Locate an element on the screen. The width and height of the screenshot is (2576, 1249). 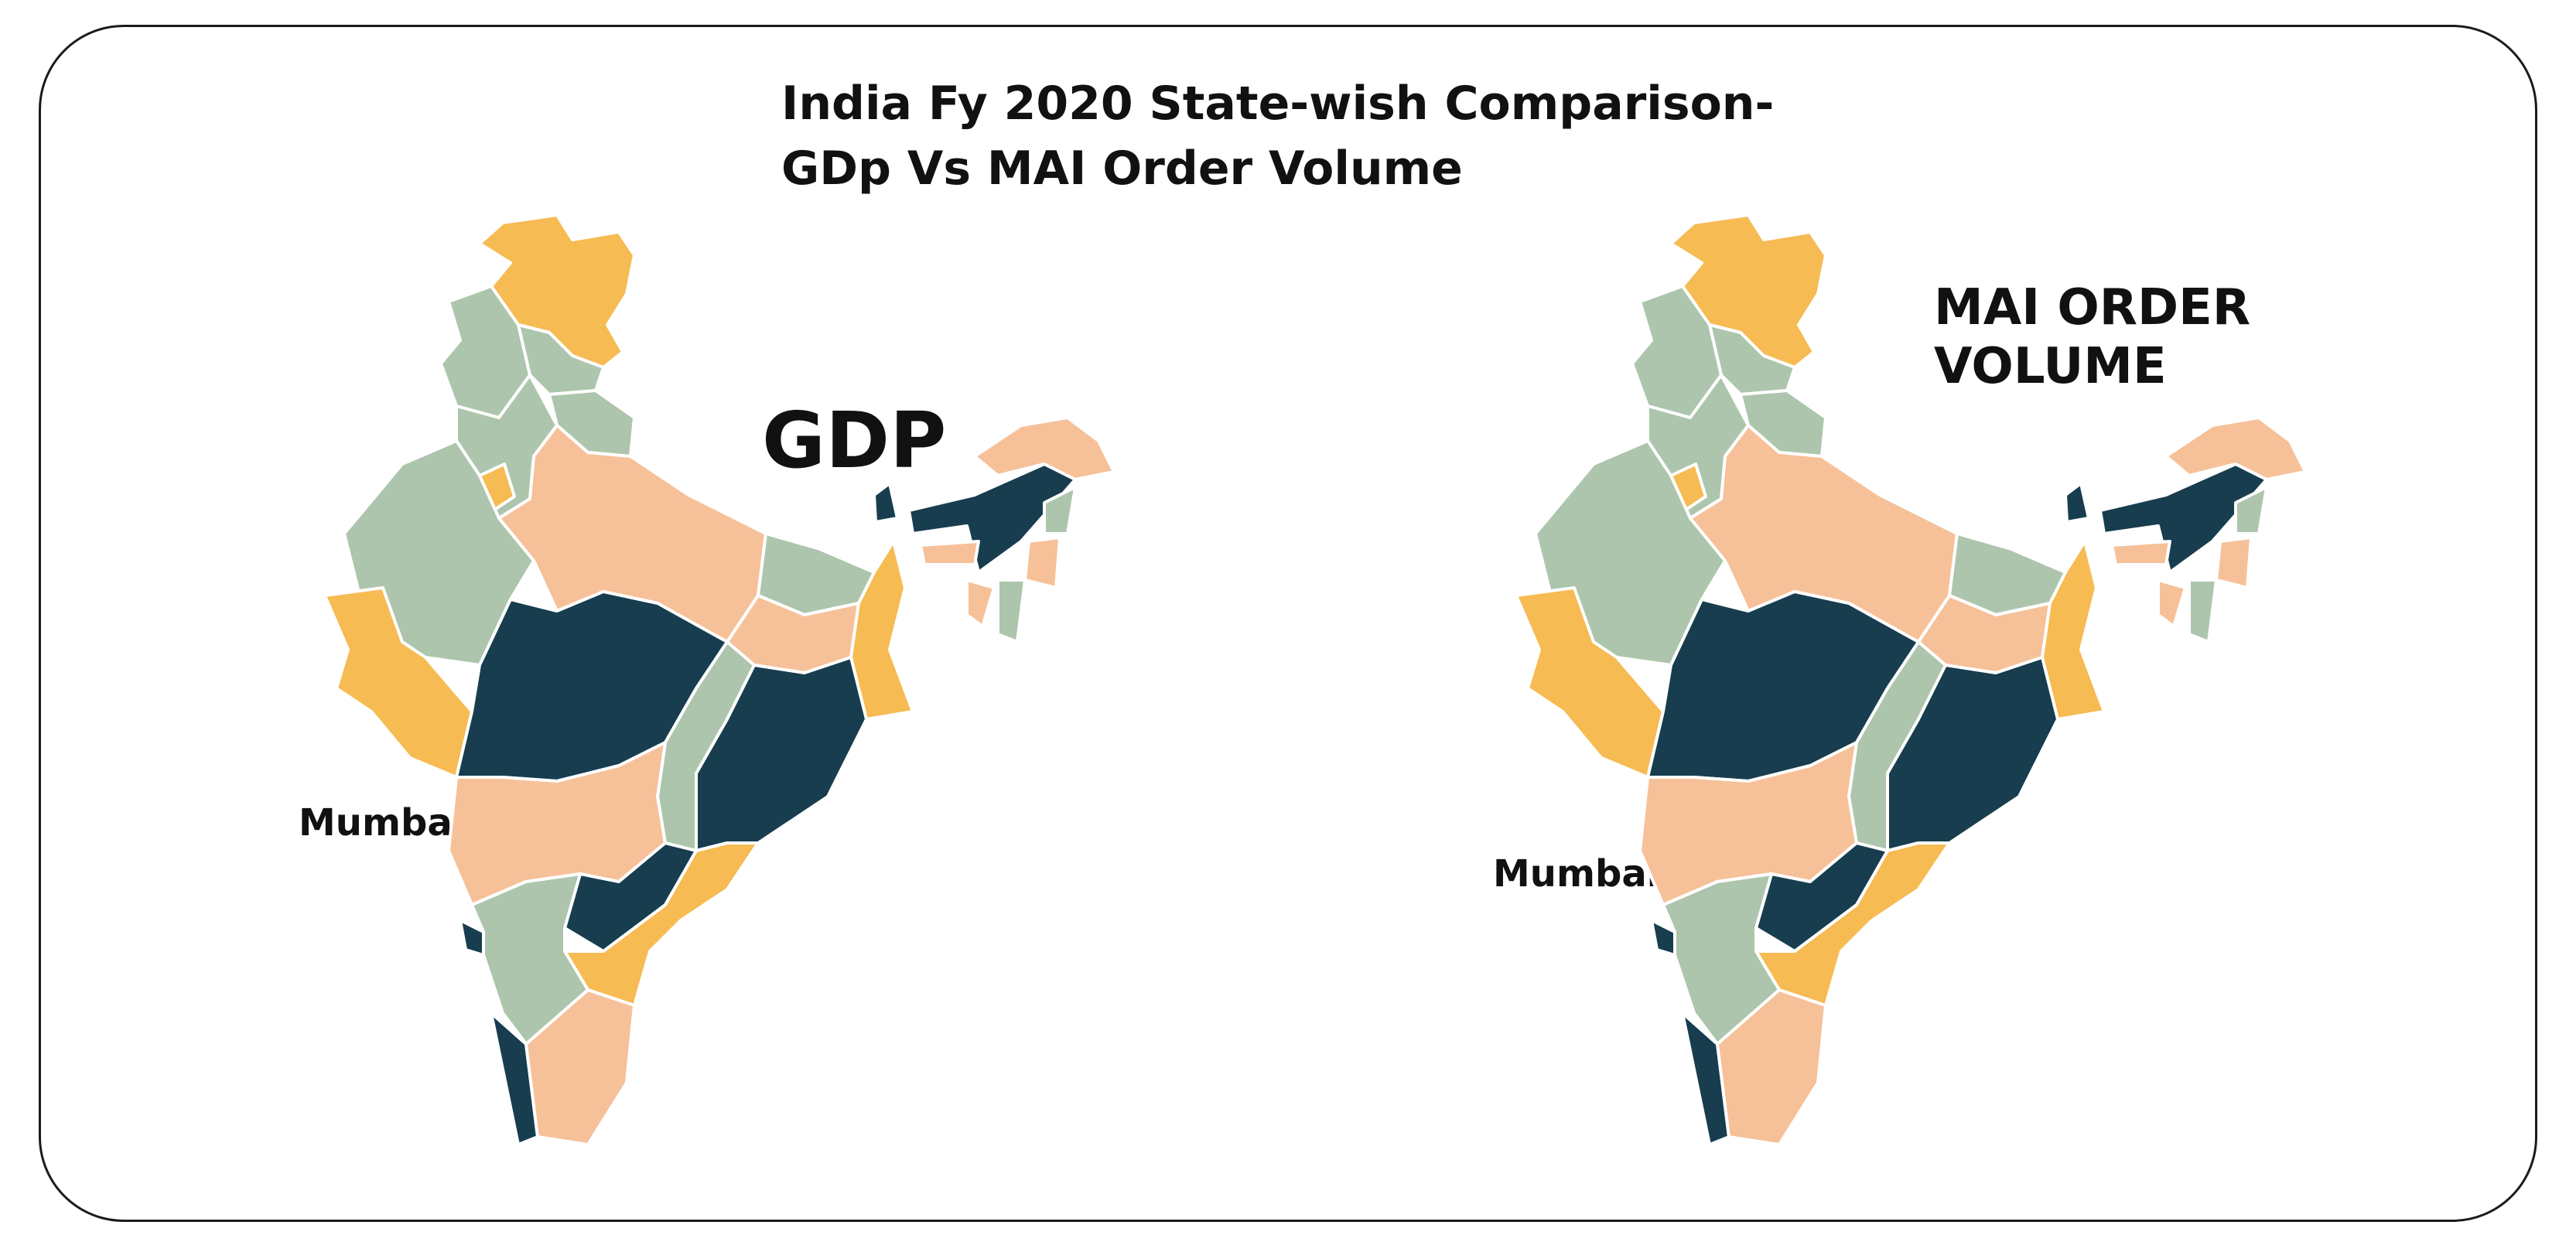
mumbai-label-mai: Mumbai is located at coordinates (1576, 874).